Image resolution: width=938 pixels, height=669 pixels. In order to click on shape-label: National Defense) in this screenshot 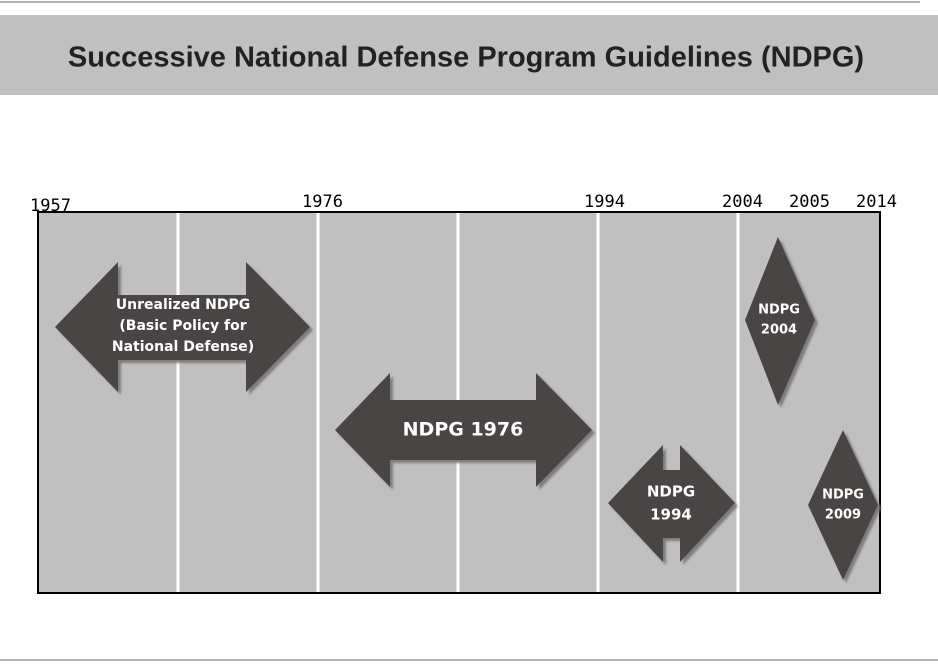, I will do `click(183, 347)`.